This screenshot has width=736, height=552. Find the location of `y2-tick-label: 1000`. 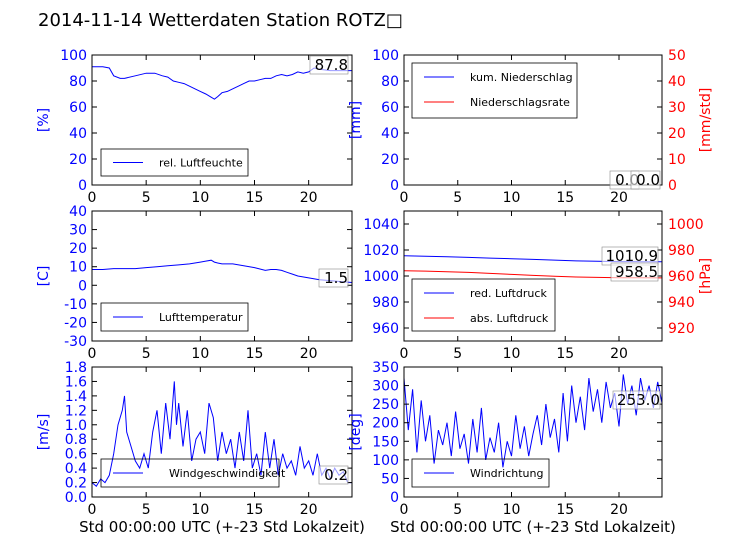

y2-tick-label: 1000 is located at coordinates (686, 225).